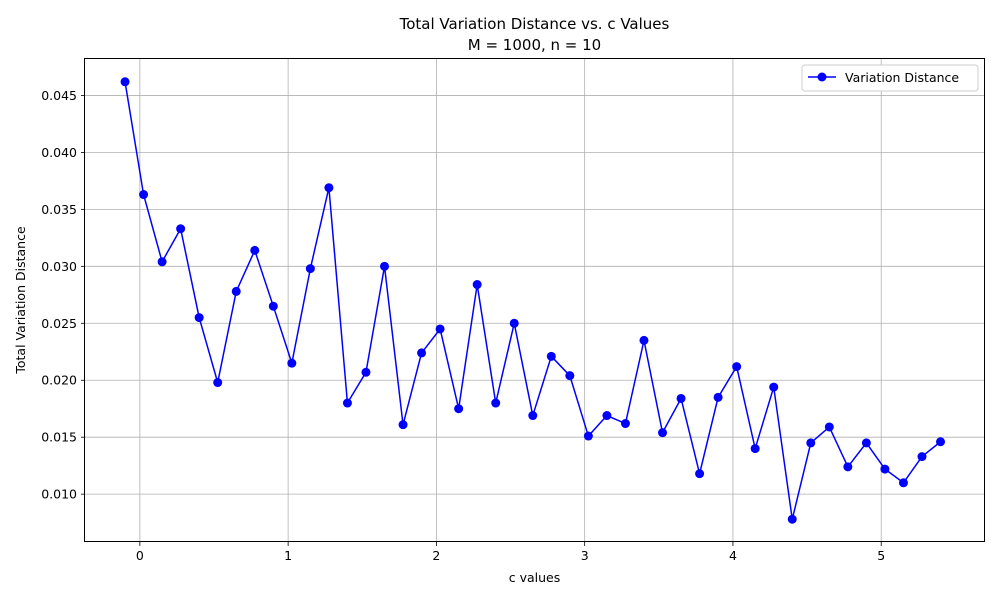 The image size is (1000, 600). Describe the element at coordinates (881, 555) in the screenshot. I see `x-tick-label: 5` at that location.